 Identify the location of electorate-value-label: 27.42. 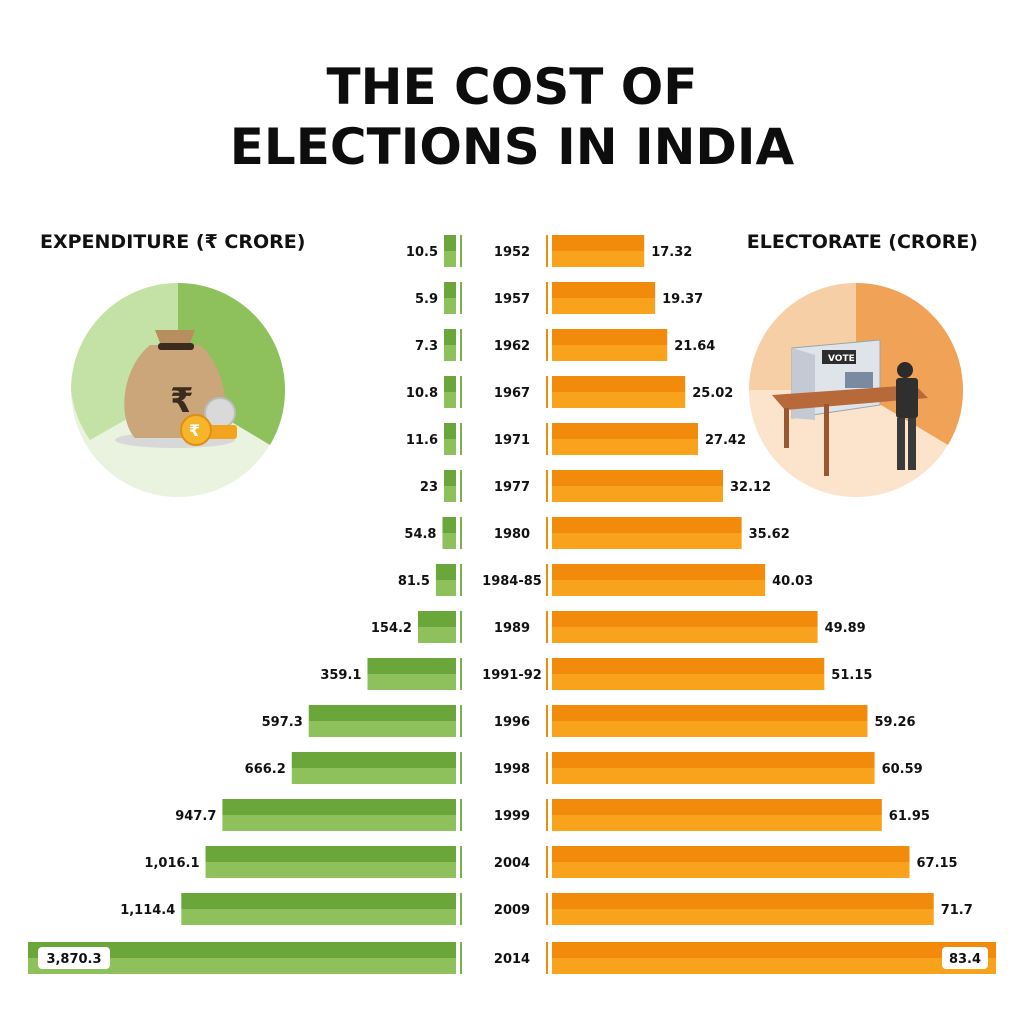
(725, 440).